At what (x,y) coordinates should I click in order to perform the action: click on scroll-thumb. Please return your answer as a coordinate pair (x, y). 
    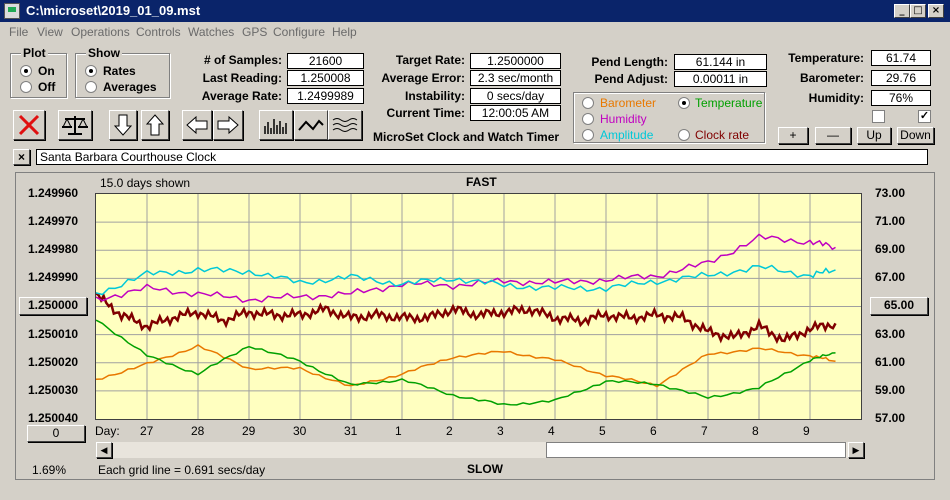
    Looking at the image, I should click on (696, 450).